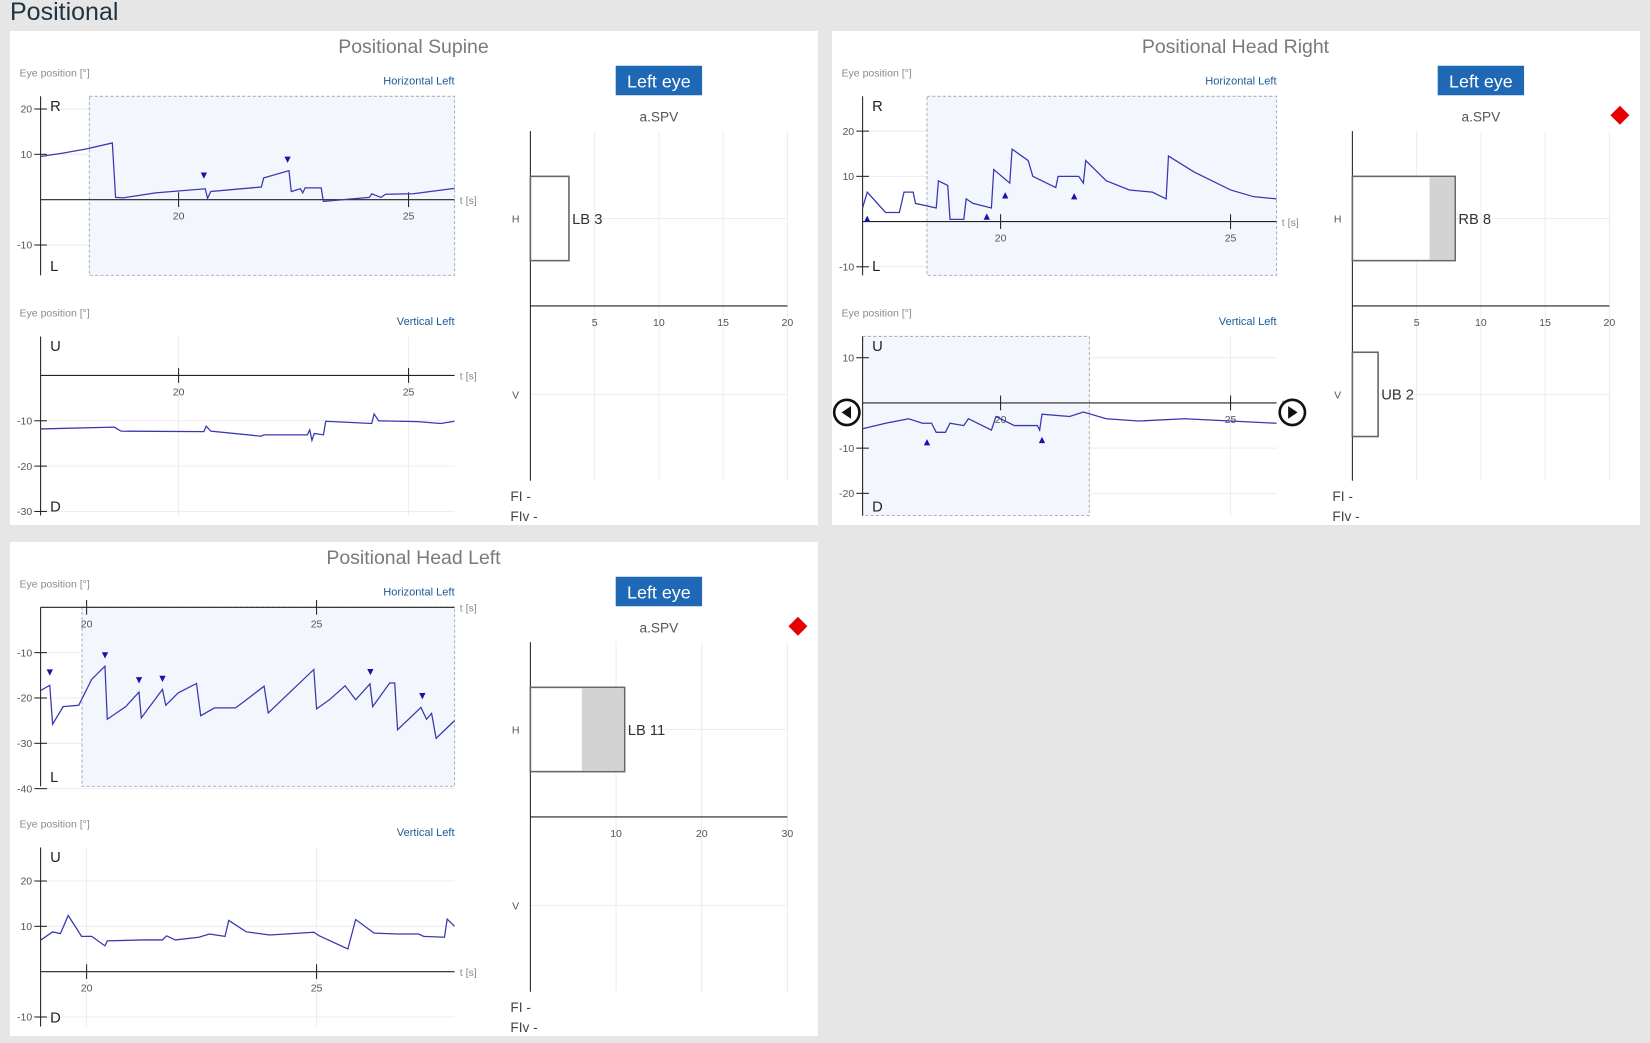 The image size is (1650, 1043). What do you see at coordinates (24, 512) in the screenshot?
I see `y-tick-label: -30` at bounding box center [24, 512].